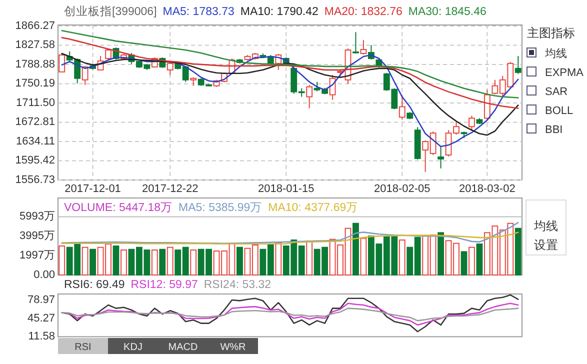 The height and width of the screenshot is (364, 587). Describe the element at coordinates (118, 207) in the screenshot. I see `text: VOLUME: 5447.18万` at that location.